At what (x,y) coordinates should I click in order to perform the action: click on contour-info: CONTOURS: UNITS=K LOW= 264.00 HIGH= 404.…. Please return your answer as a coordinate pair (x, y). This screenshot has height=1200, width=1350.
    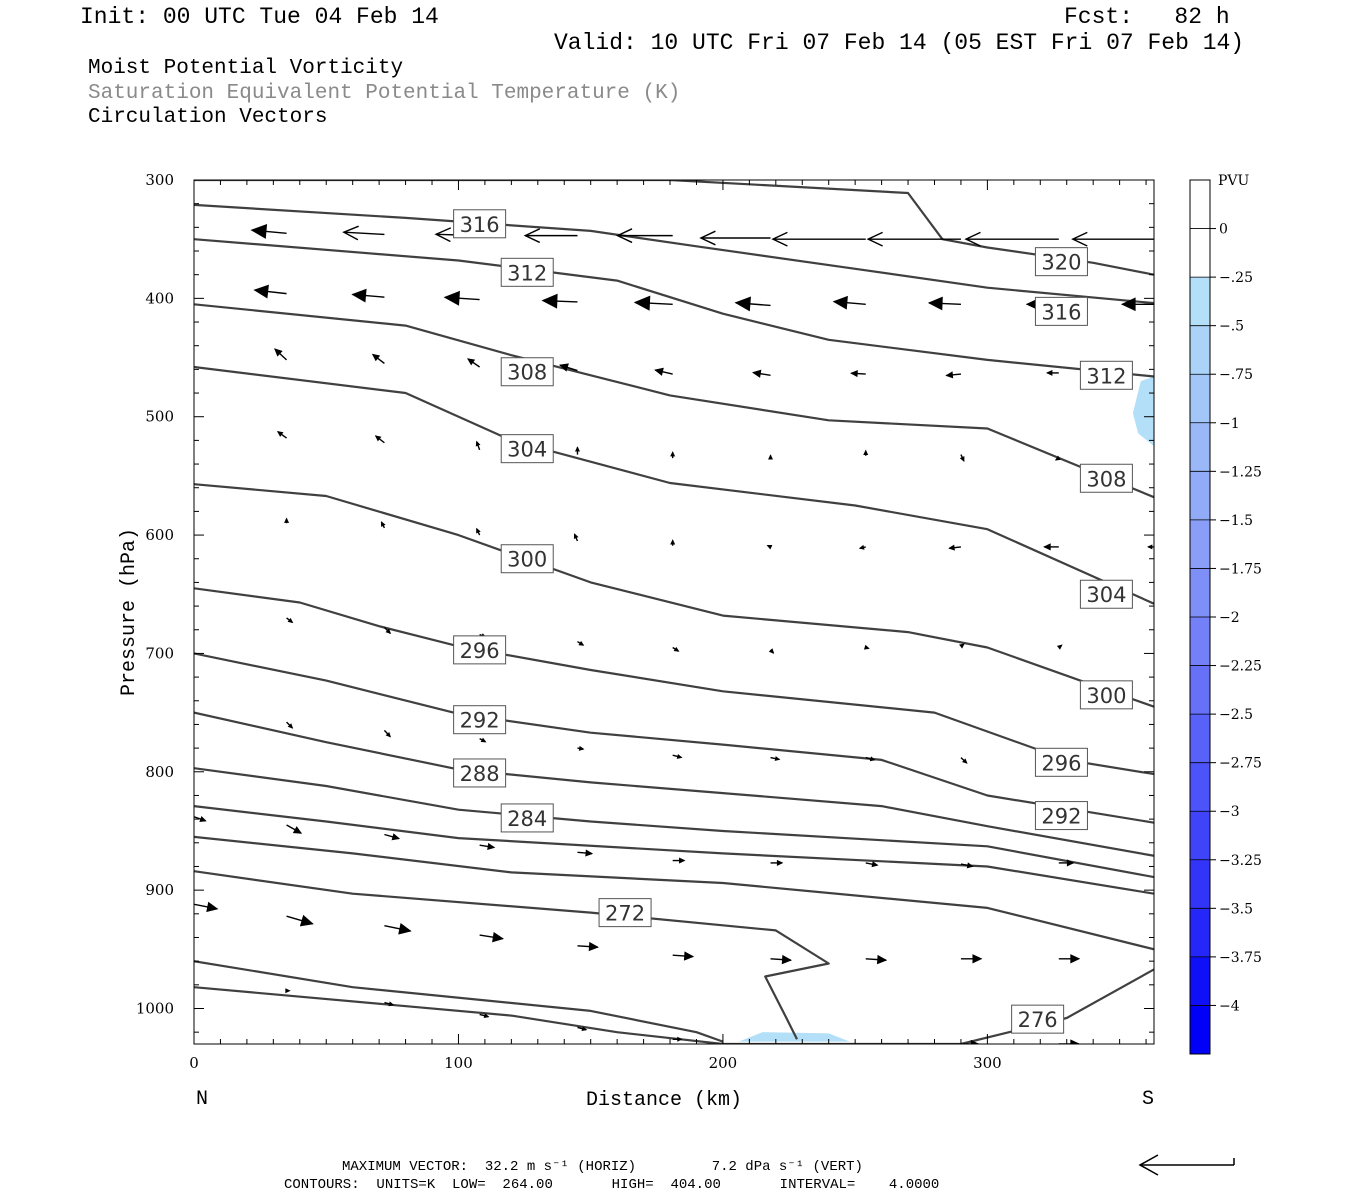
    Looking at the image, I should click on (612, 1185).